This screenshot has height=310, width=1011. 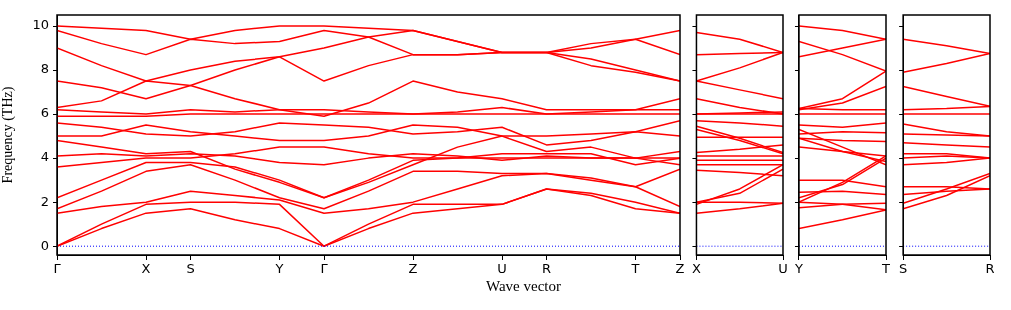 I want to click on y-tick-label: 10, so click(x=40, y=25).